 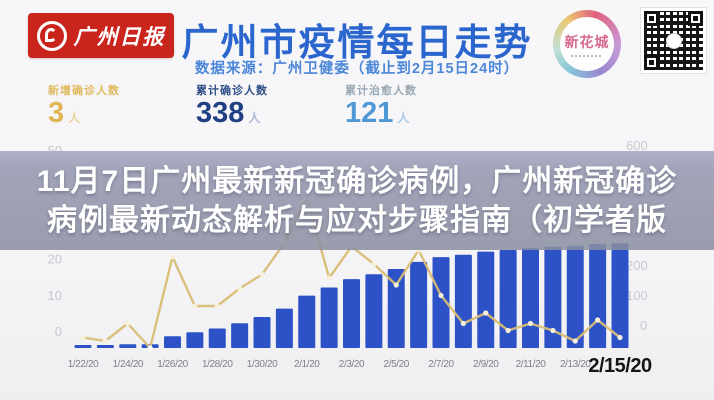 What do you see at coordinates (220, 113) in the screenshot?
I see `stat-value: 338` at bounding box center [220, 113].